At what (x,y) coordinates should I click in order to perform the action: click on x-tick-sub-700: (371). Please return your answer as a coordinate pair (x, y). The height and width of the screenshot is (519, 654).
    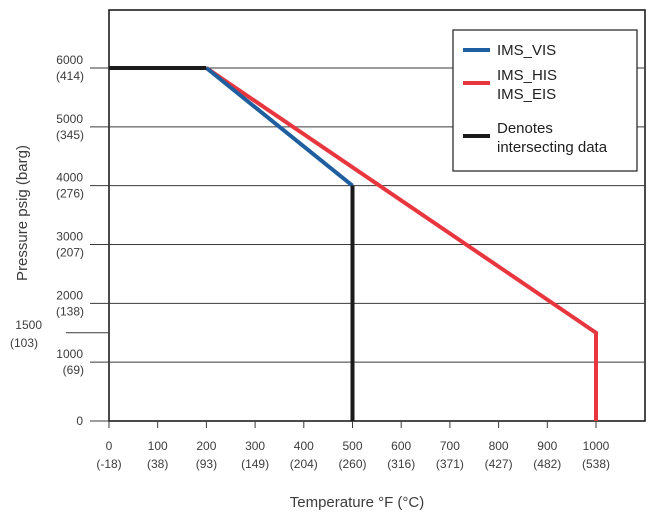
    Looking at the image, I should click on (450, 464).